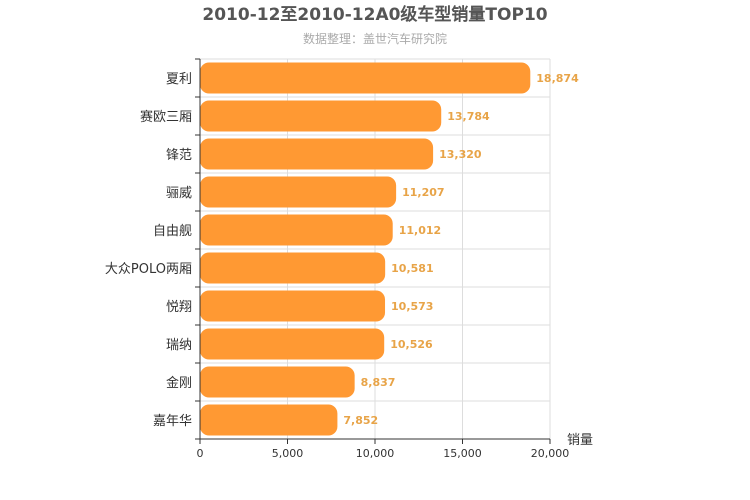 The image size is (750, 500). What do you see at coordinates (580, 440) in the screenshot?
I see `x-axis-label: 销量` at bounding box center [580, 440].